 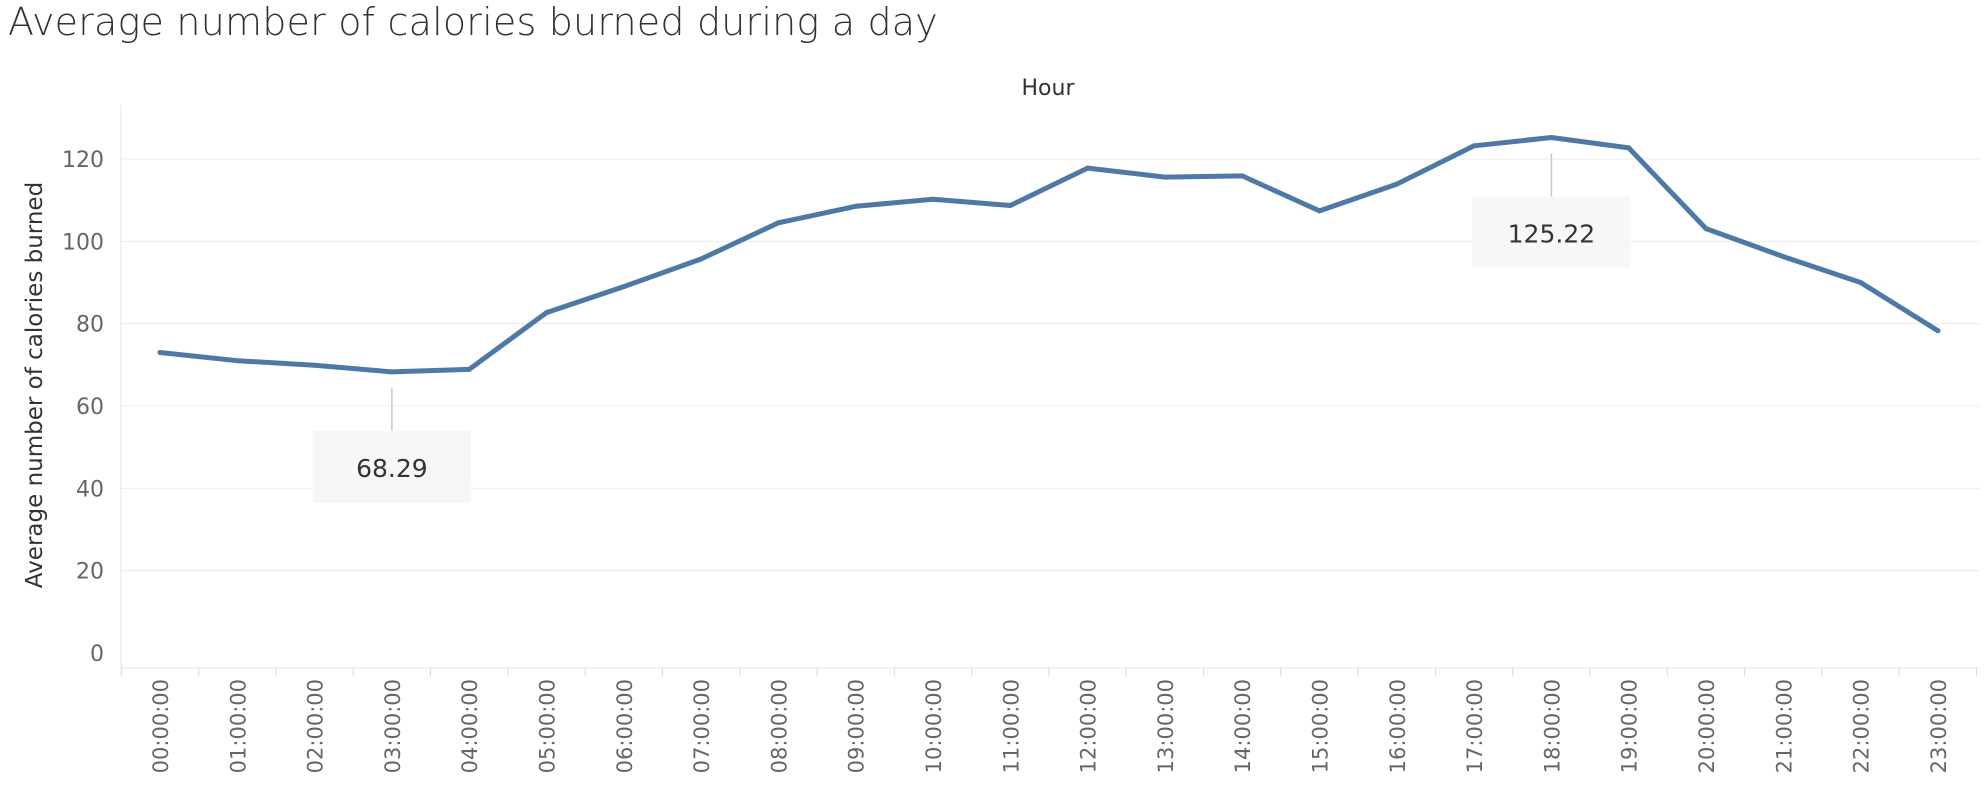 I want to click on x-tick-label: 08:00:00, so click(x=779, y=726).